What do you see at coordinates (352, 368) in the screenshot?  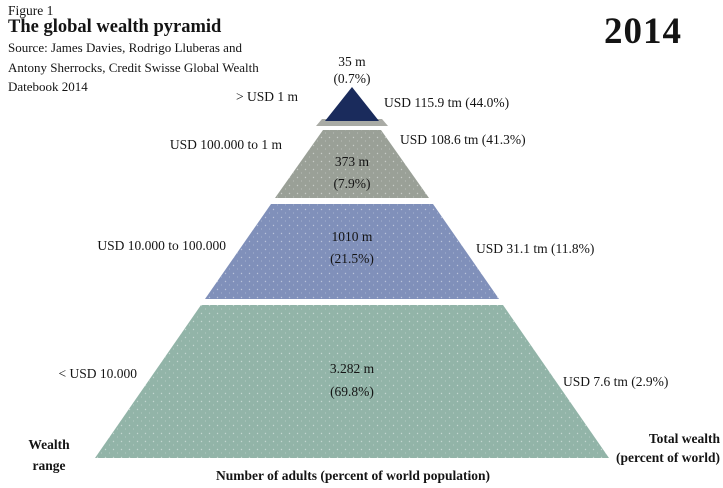 I see `tier-base-adults-value: 3.282 m` at bounding box center [352, 368].